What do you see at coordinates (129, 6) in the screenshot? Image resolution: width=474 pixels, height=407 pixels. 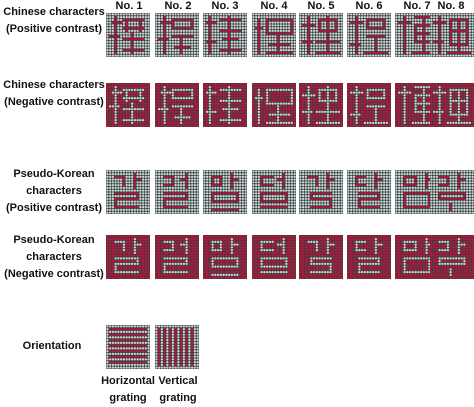 I see `column-header-1: No. 1` at bounding box center [129, 6].